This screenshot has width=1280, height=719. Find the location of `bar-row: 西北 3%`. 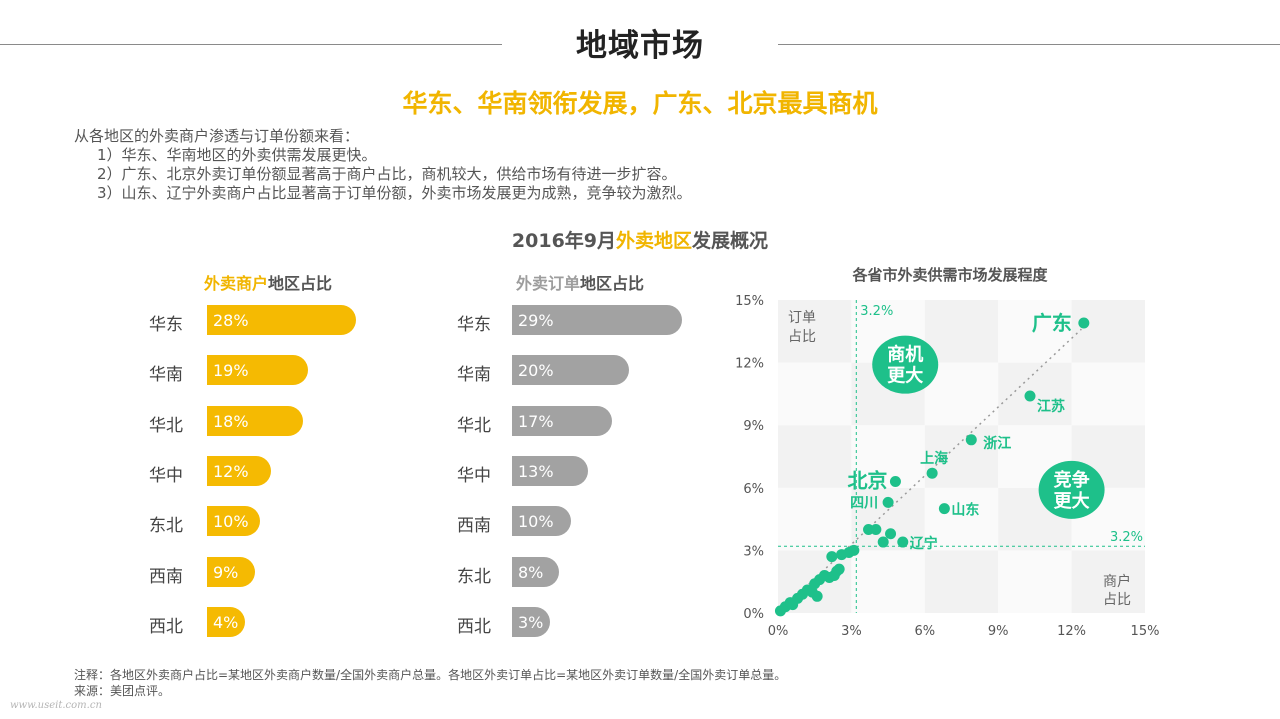

bar-row: 西北 3% is located at coordinates (707, 621).